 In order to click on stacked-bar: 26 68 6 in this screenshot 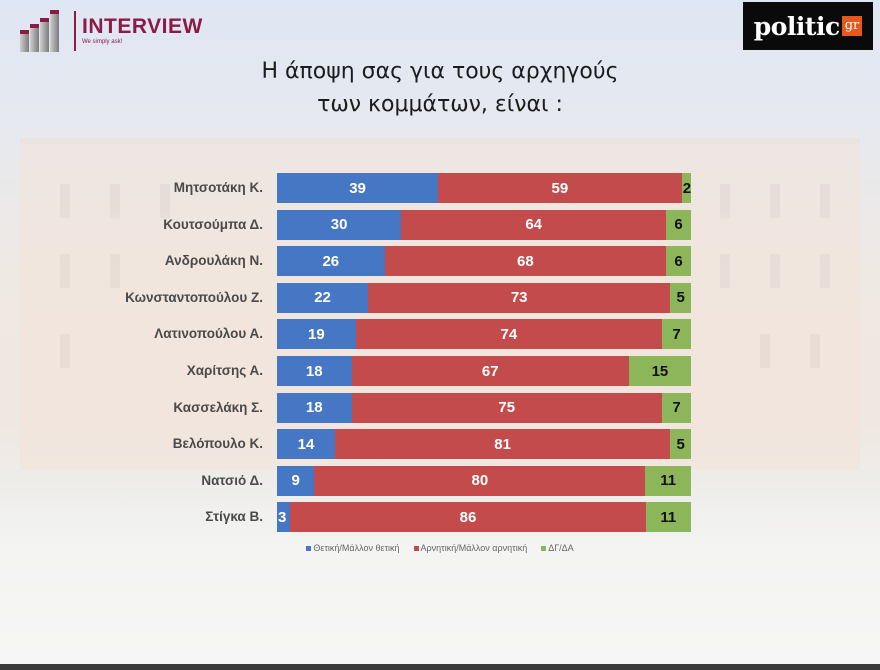, I will do `click(484, 261)`.